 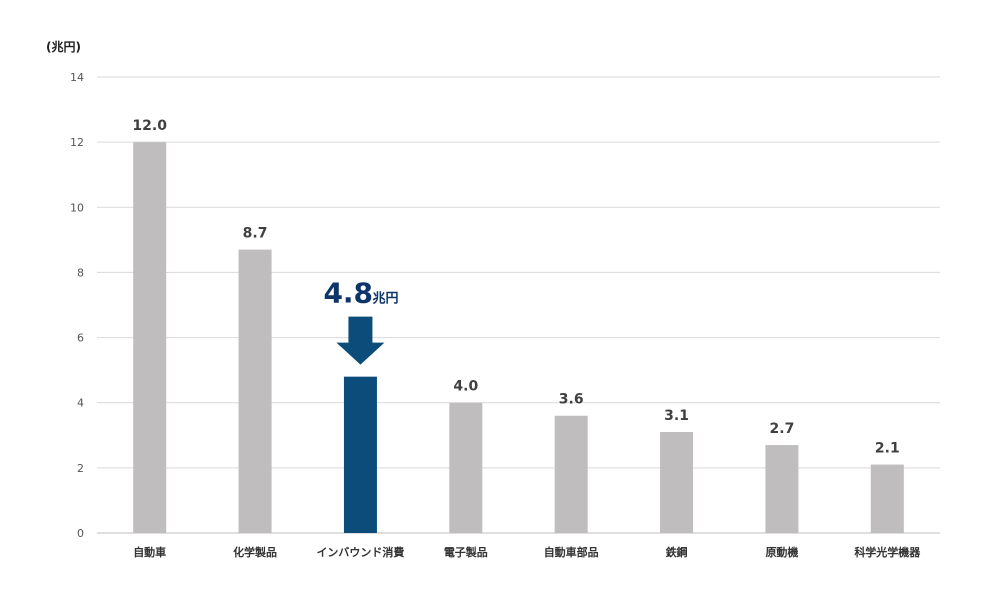 I want to click on category-label: 電子製品, so click(x=466, y=552).